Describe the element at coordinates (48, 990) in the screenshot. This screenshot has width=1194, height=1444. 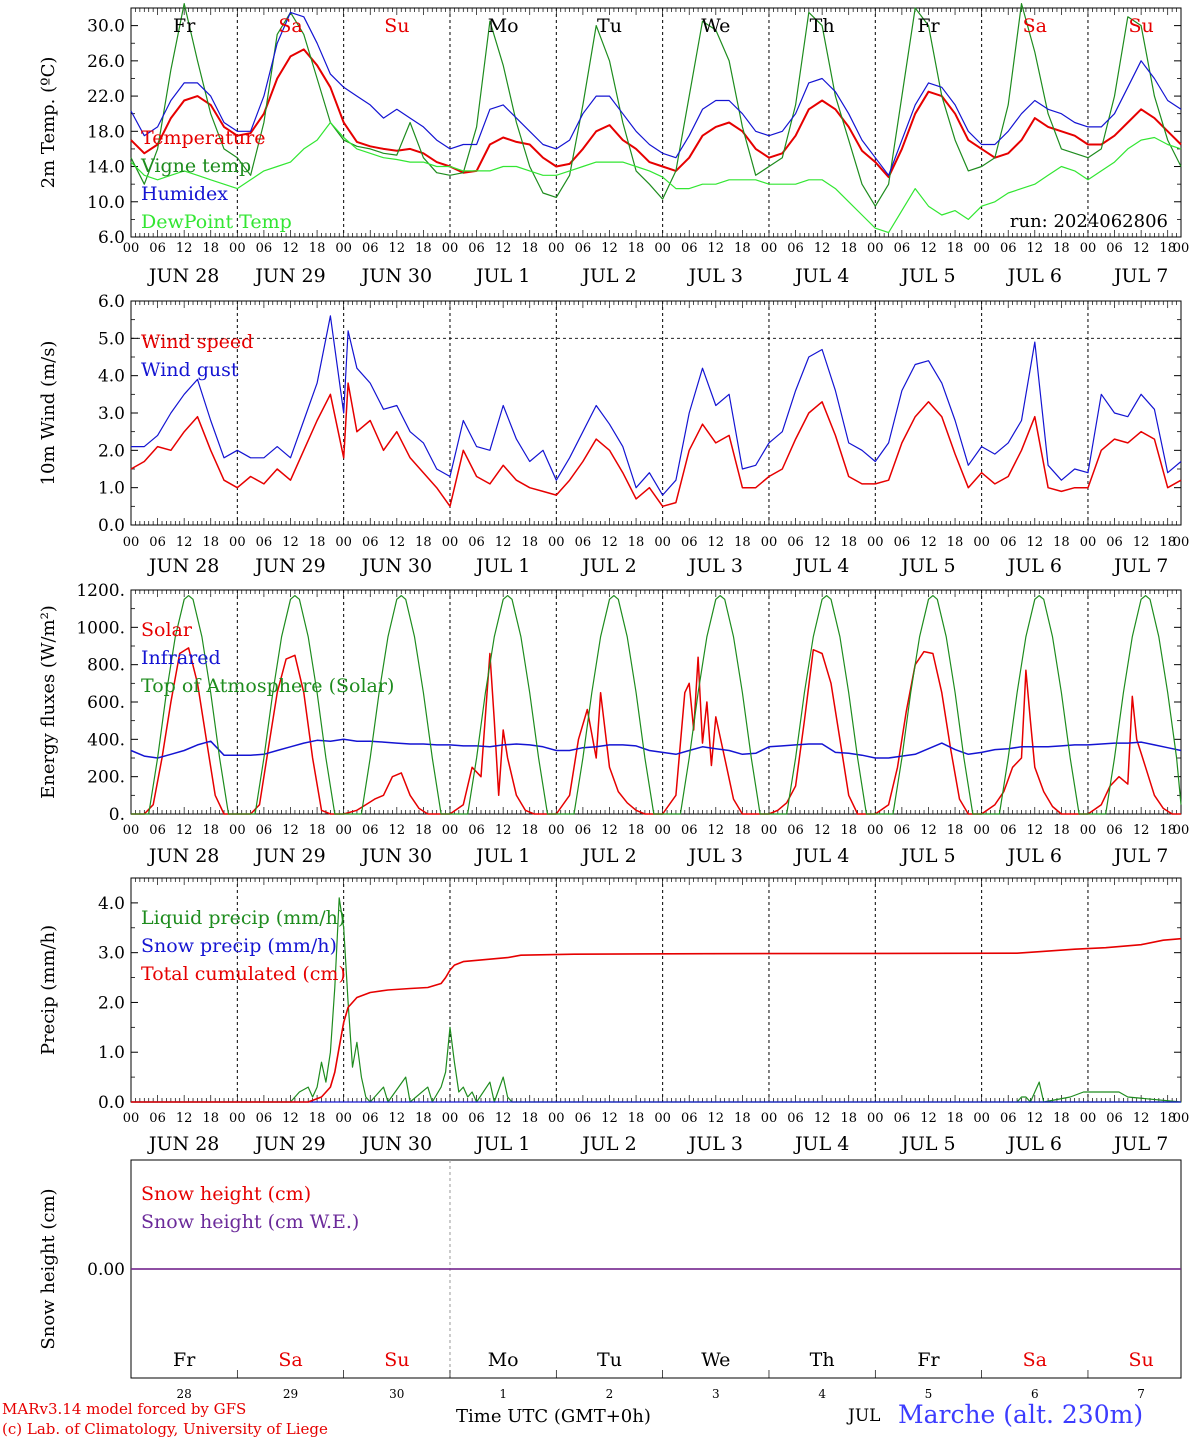
I see `y-axis-label-precip: Precip (mm/h)` at that location.